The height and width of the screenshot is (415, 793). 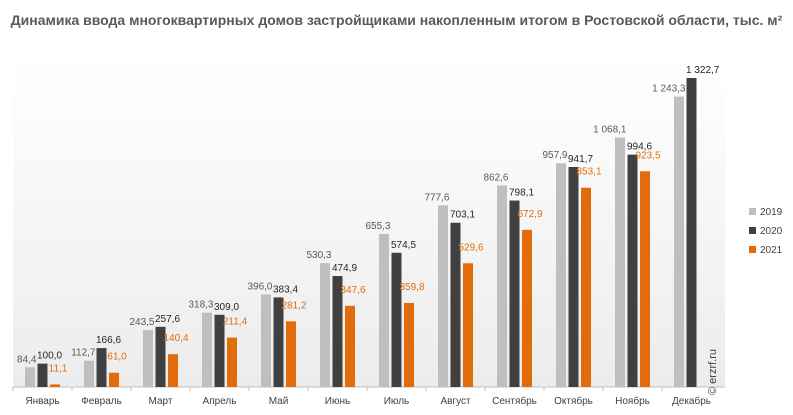 What do you see at coordinates (691, 401) in the screenshot?
I see `x-tick-label: Декабрь` at bounding box center [691, 401].